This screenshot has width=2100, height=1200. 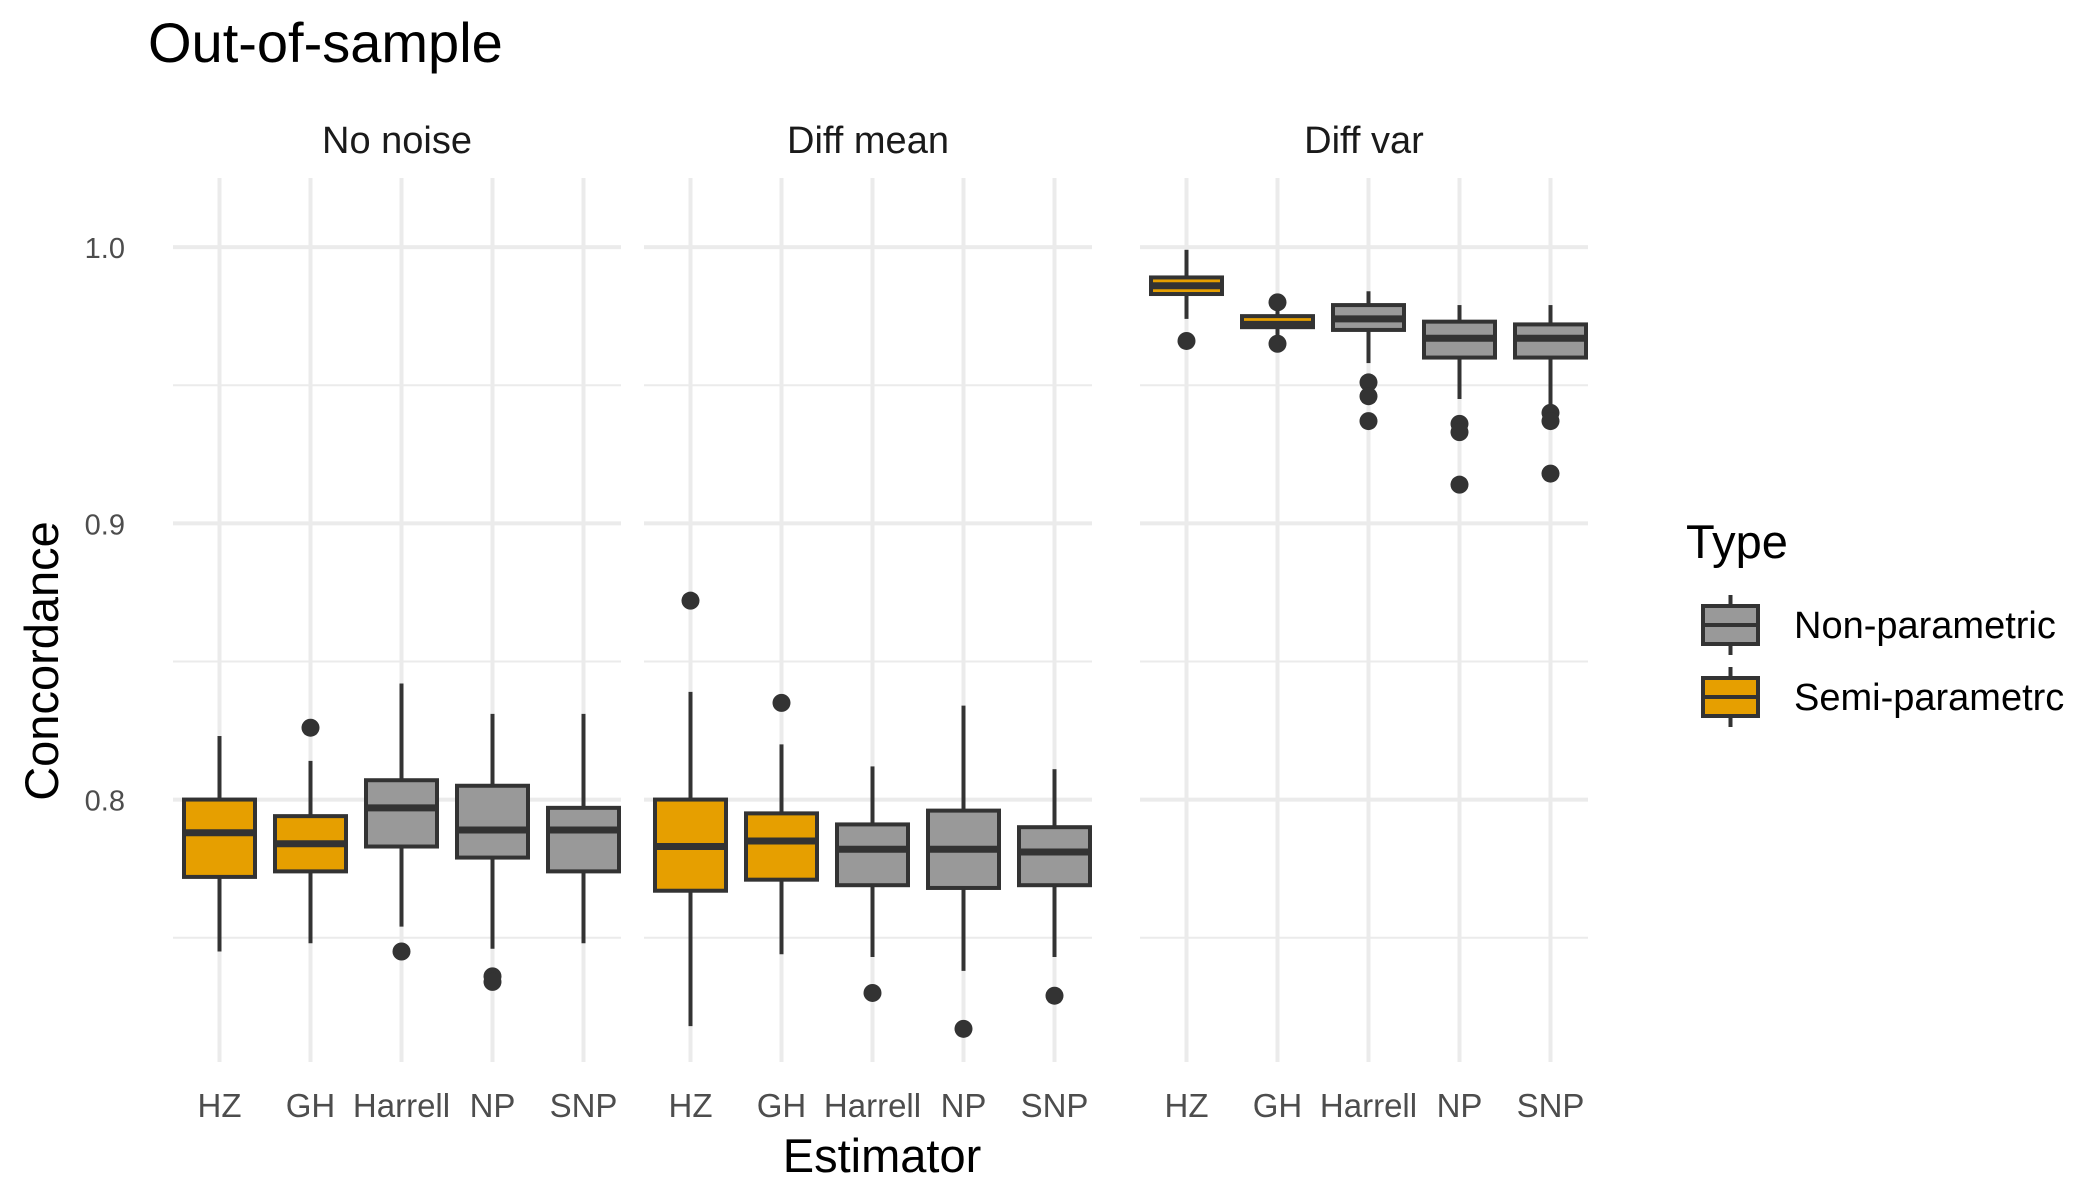 What do you see at coordinates (397, 141) in the screenshot?
I see `facet-strip-label: No noise` at bounding box center [397, 141].